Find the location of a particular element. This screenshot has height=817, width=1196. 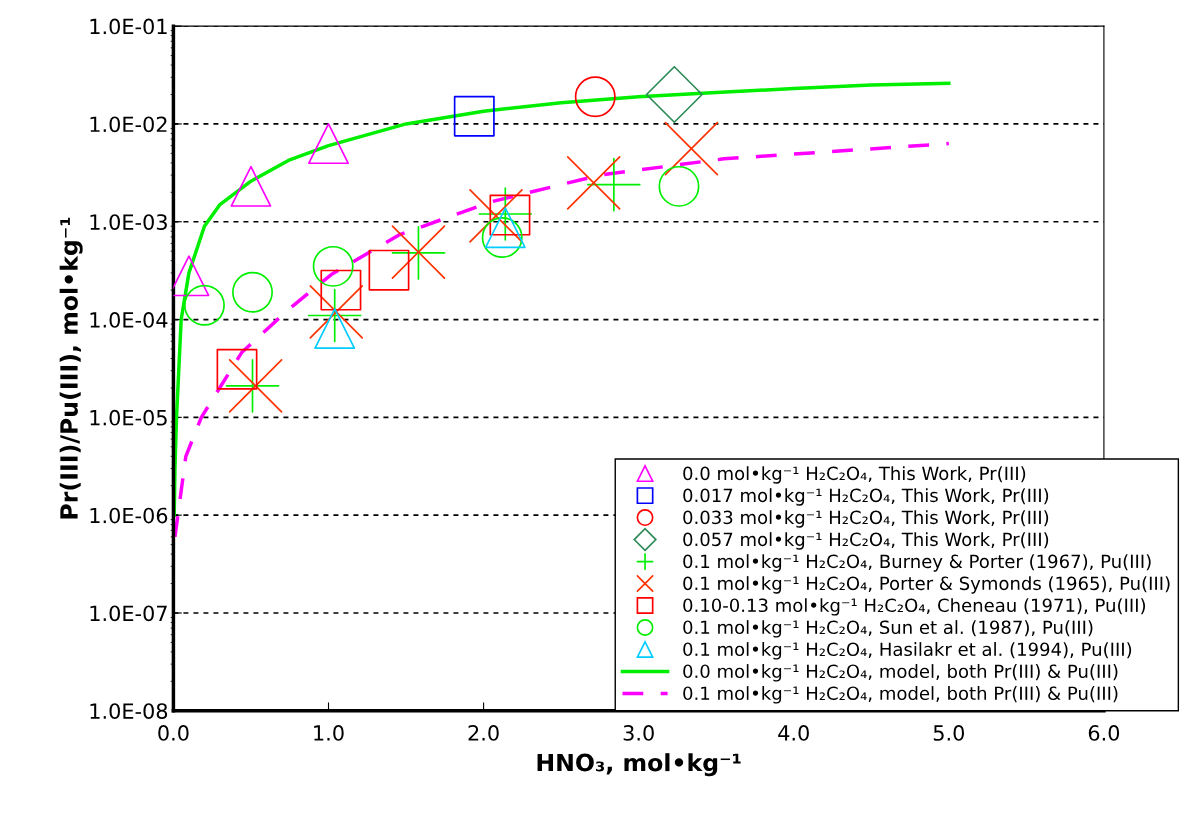

legend-label: 0.10-0.13 mol•kg⁻¹ H₂C₂O₄, Cheneau (1971), Pu(III) is located at coordinates (914, 607).